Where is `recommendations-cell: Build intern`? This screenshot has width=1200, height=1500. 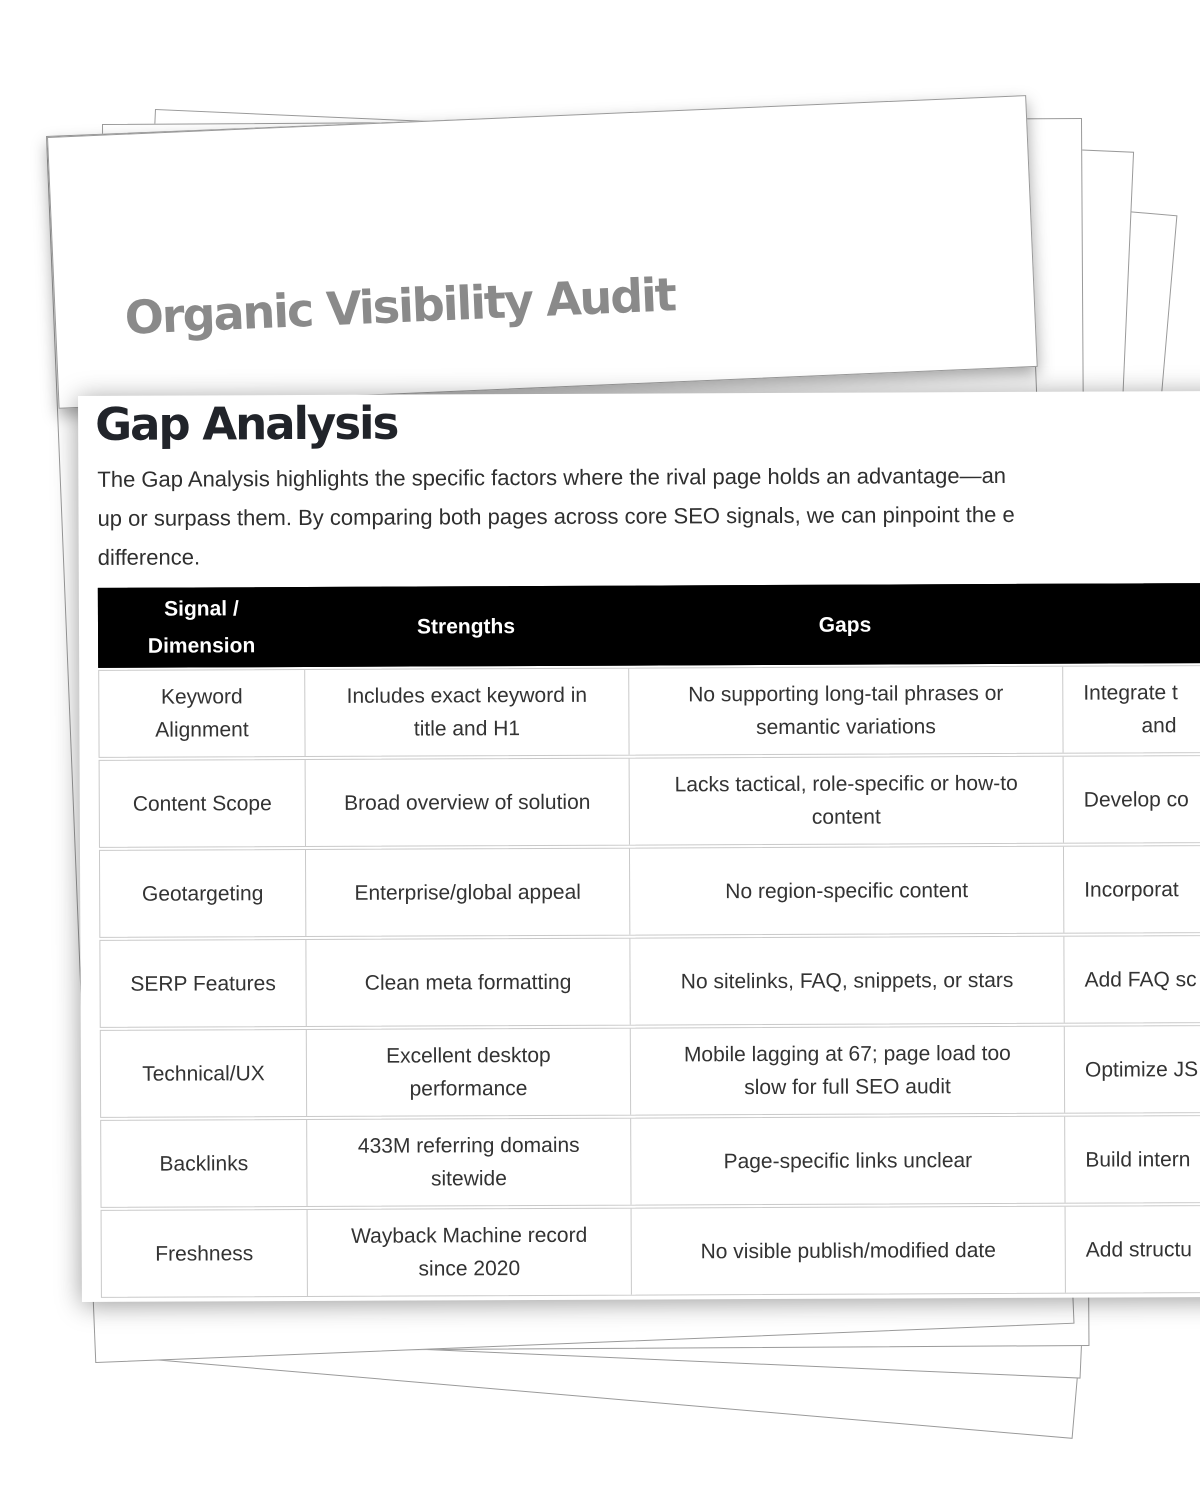 recommendations-cell: Build intern is located at coordinates (1132, 1158).